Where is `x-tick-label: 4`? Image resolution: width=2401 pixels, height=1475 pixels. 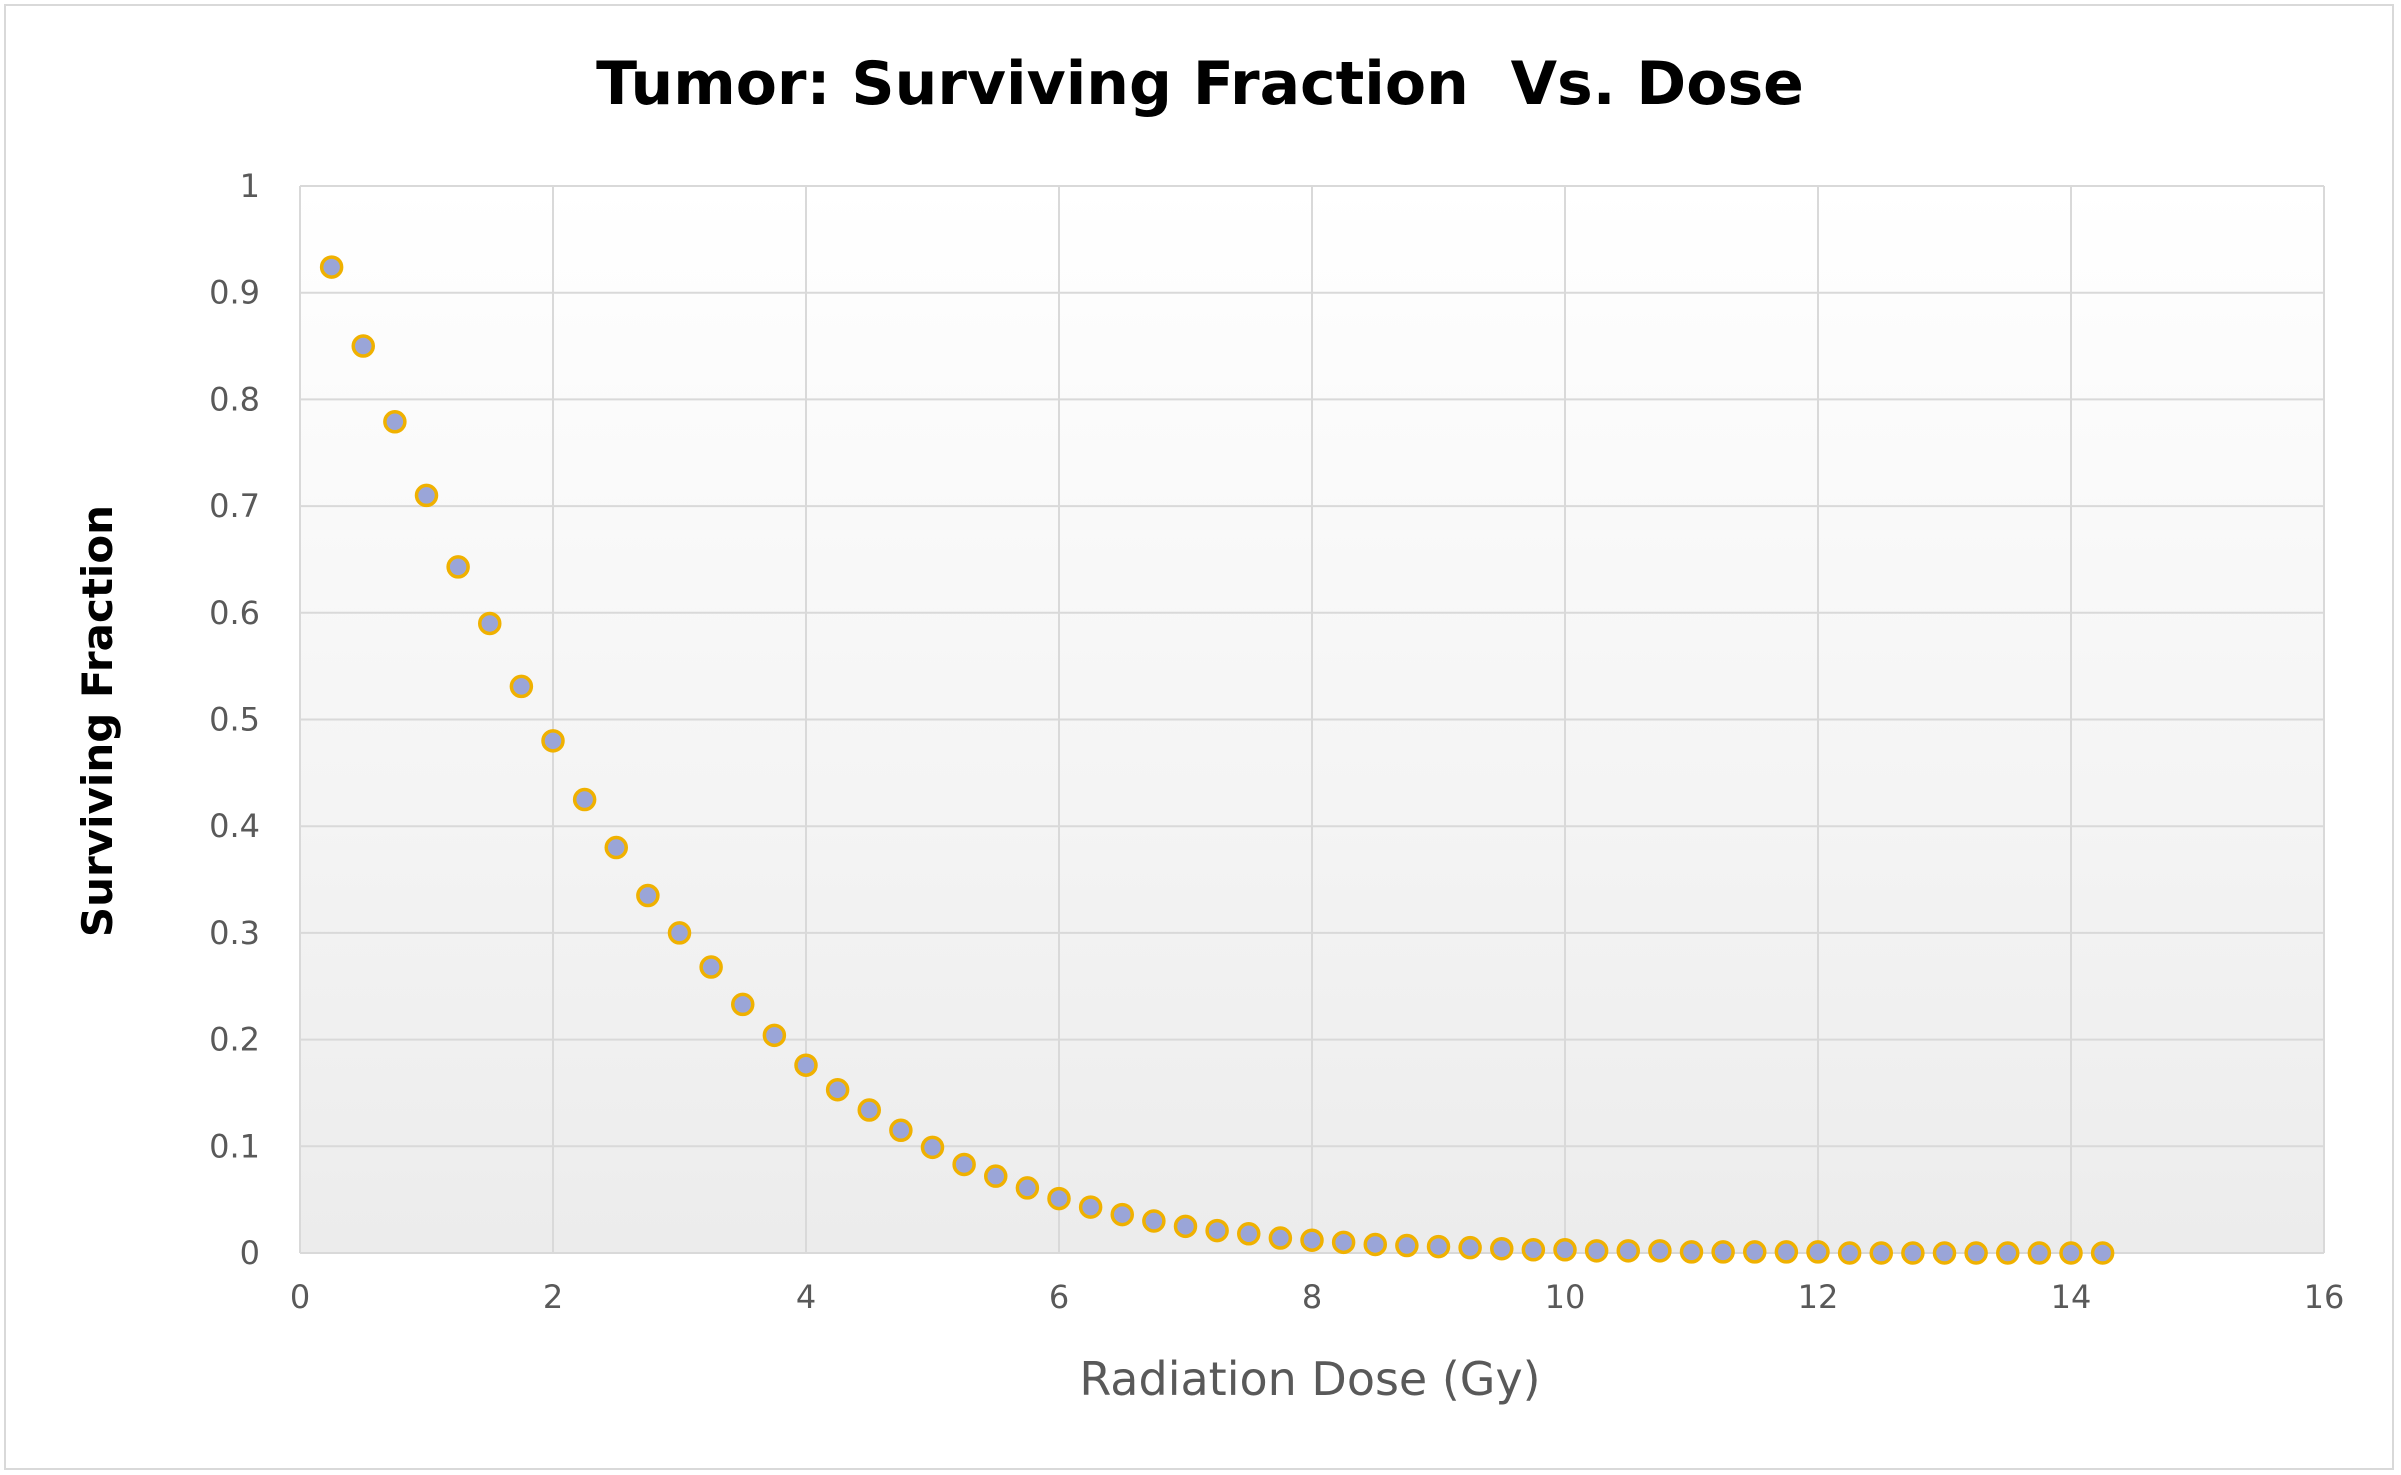
x-tick-label: 4 is located at coordinates (806, 1297).